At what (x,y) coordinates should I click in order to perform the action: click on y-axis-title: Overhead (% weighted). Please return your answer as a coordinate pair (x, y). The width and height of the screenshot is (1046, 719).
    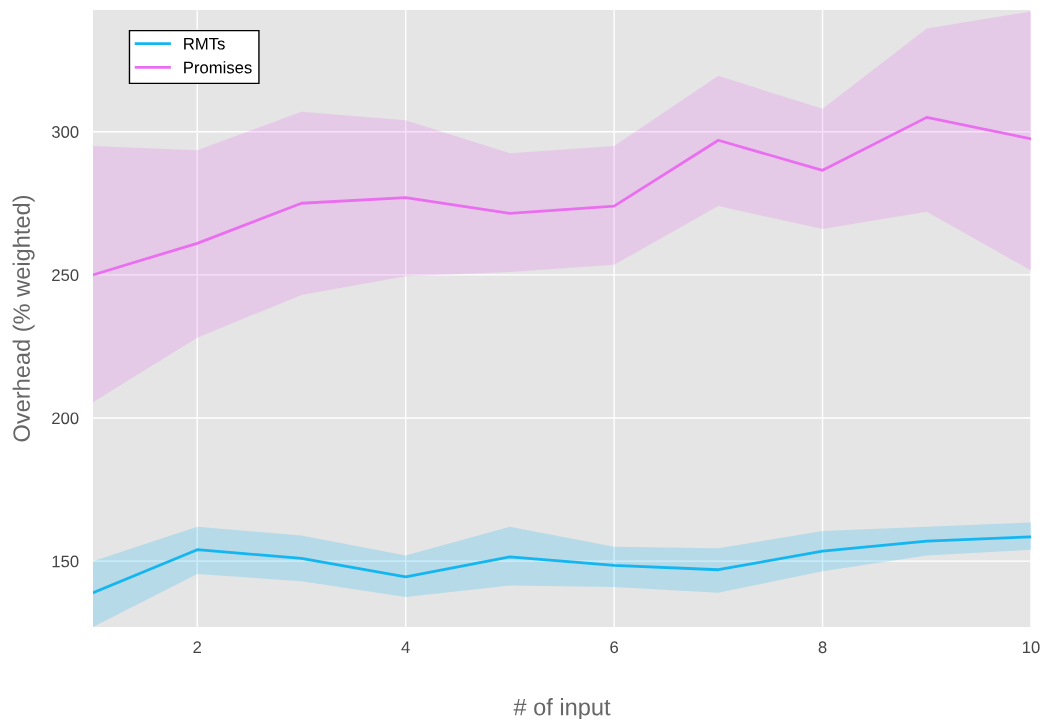
    Looking at the image, I should click on (23, 318).